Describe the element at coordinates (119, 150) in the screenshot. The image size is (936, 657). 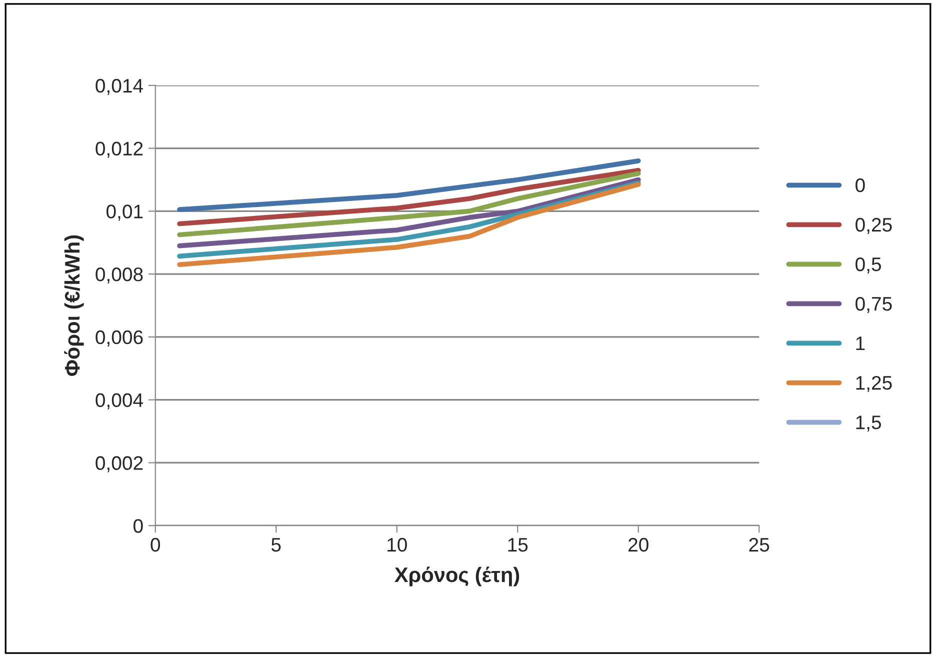
I see `y-tick-label: 0,012` at that location.